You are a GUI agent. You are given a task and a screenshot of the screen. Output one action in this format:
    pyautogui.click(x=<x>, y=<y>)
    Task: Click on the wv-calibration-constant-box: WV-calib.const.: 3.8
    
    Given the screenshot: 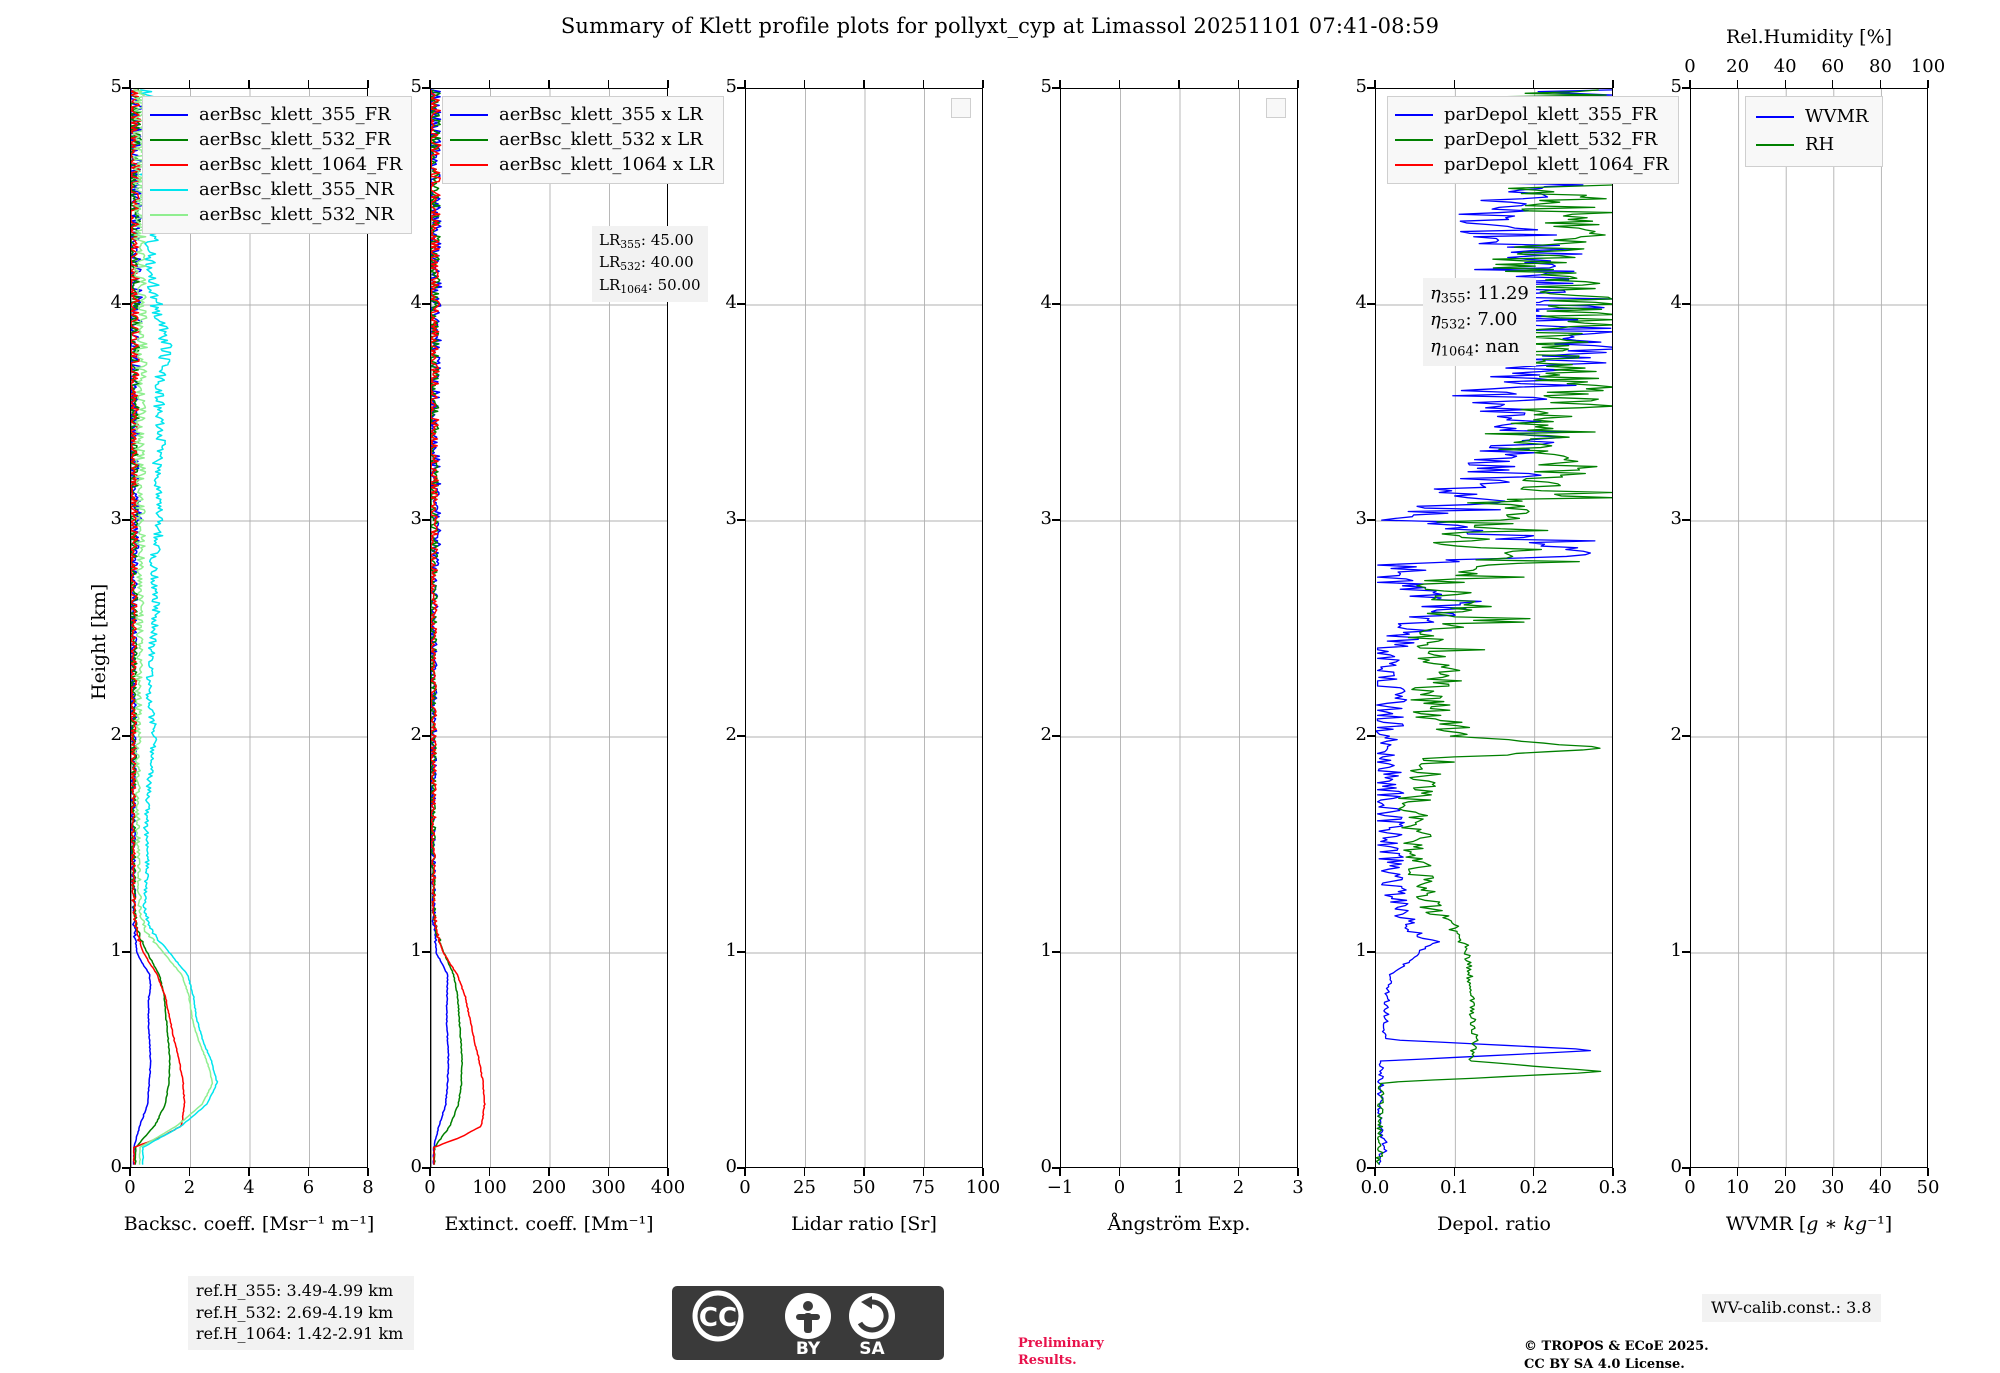 What is the action you would take?
    pyautogui.click(x=1791, y=1308)
    